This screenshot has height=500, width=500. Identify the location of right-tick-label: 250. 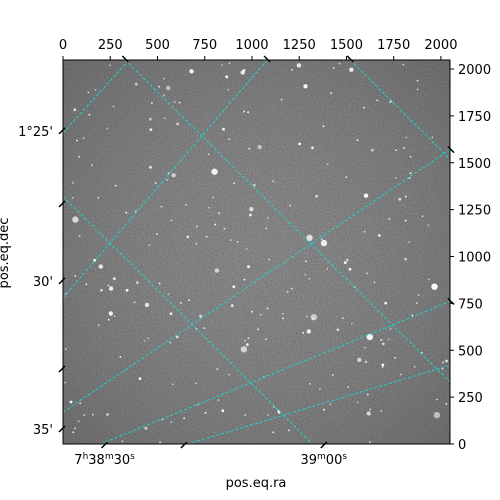
(470, 398).